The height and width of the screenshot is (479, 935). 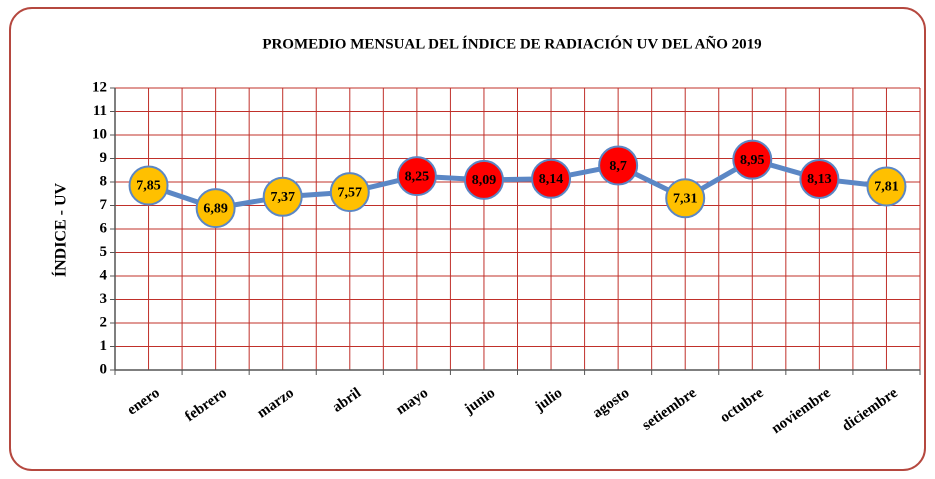 I want to click on data-label: 8,7, so click(x=618, y=166).